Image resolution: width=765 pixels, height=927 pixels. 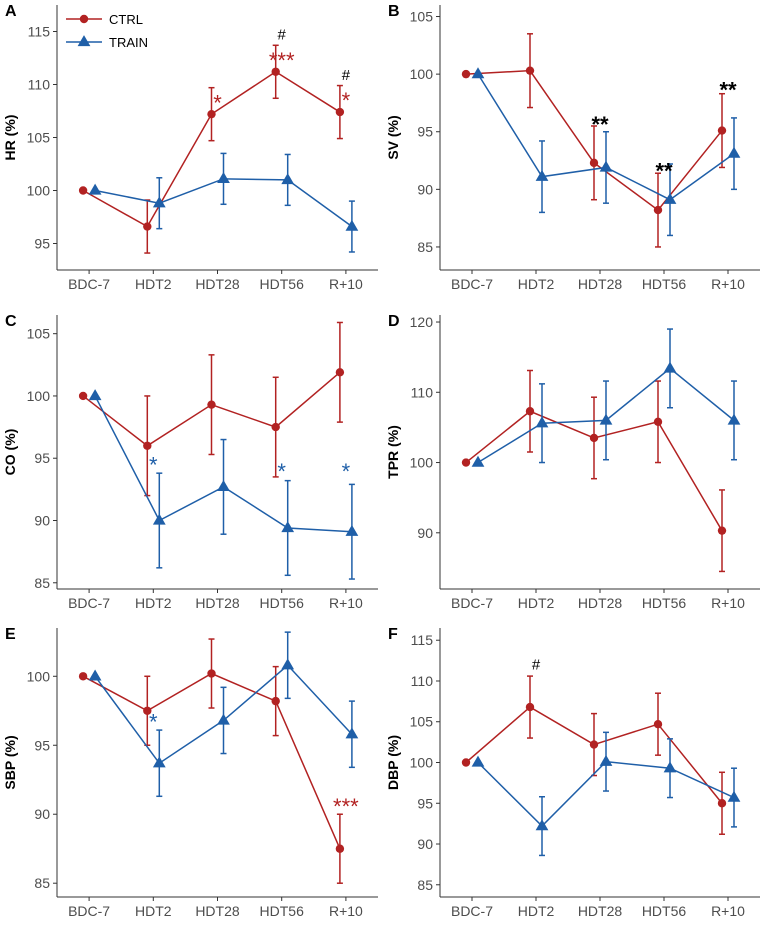 I want to click on significance-annotation: **, so click(x=600, y=124).